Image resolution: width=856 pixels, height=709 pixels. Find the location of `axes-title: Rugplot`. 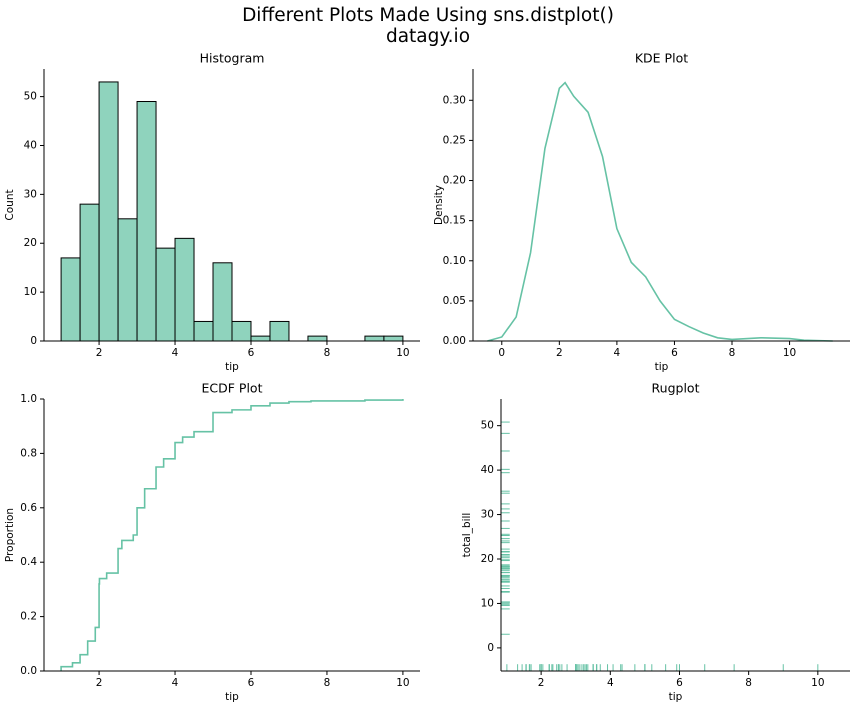

axes-title: Rugplot is located at coordinates (676, 388).